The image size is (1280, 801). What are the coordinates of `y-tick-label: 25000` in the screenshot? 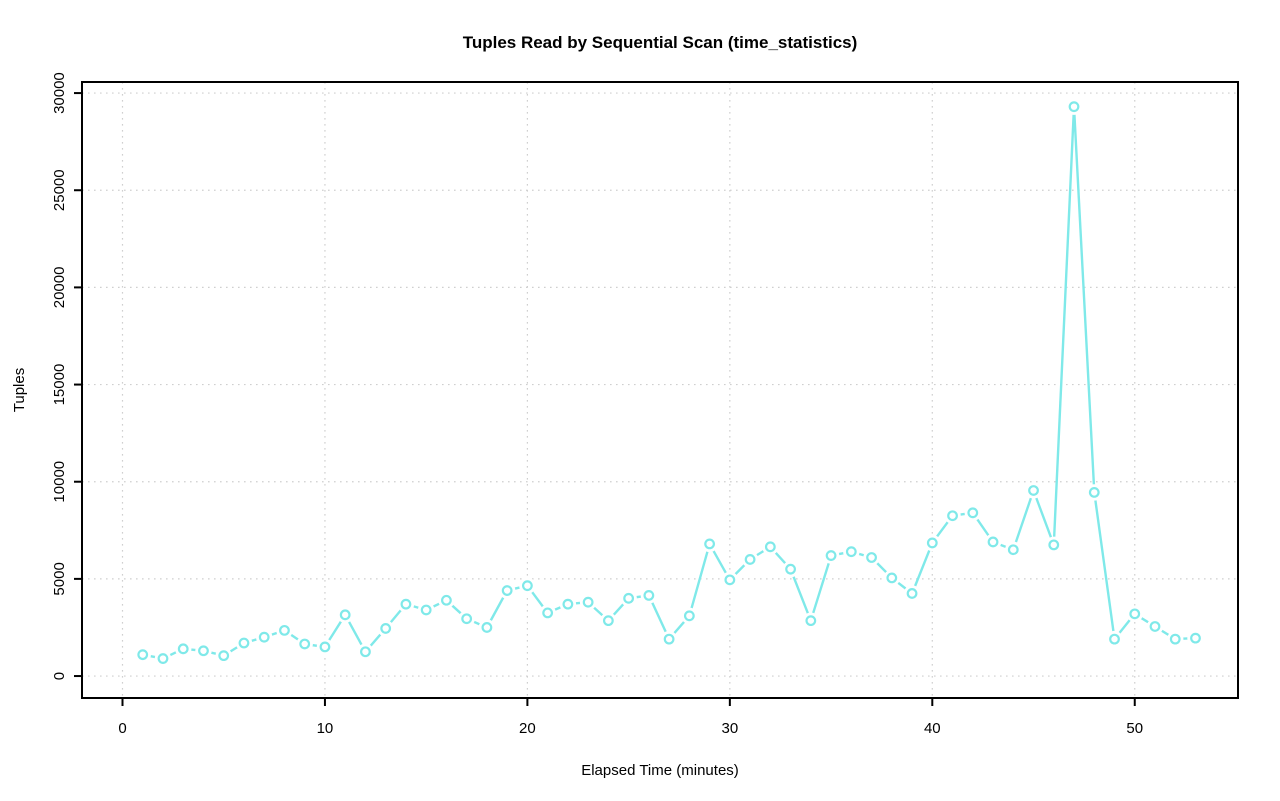 It's located at (59, 190).